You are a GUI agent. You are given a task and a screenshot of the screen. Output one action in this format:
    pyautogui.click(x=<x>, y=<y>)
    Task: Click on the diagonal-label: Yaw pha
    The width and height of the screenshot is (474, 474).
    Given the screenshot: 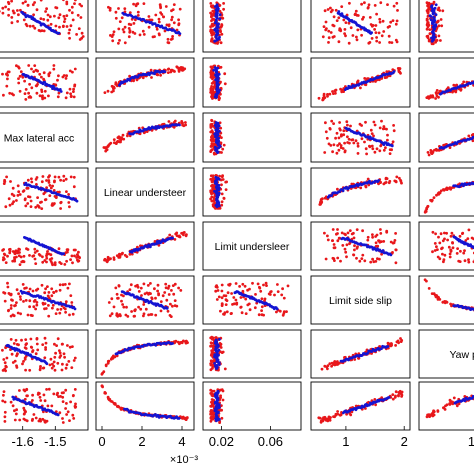 What is the action you would take?
    pyautogui.click(x=461, y=355)
    